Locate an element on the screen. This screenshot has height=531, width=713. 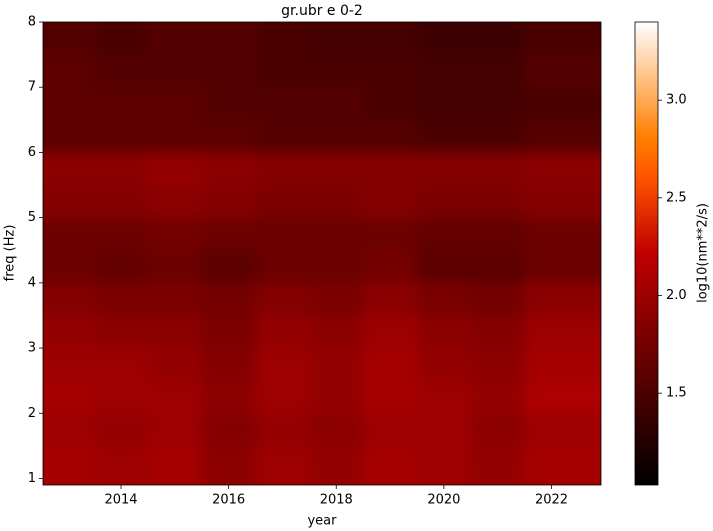
colorbar-tick-label: 3.0 is located at coordinates (676, 100).